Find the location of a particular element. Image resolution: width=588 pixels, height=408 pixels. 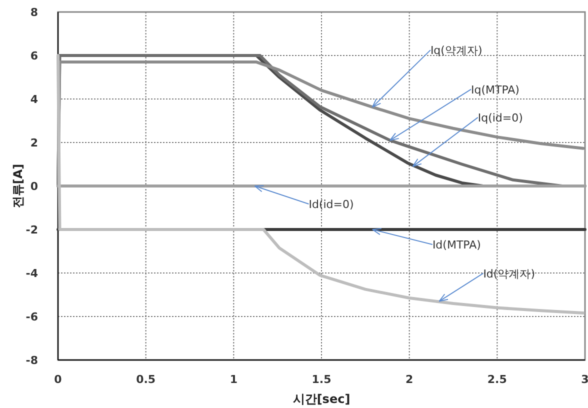

annotation: Id(id=0) is located at coordinates (331, 204).